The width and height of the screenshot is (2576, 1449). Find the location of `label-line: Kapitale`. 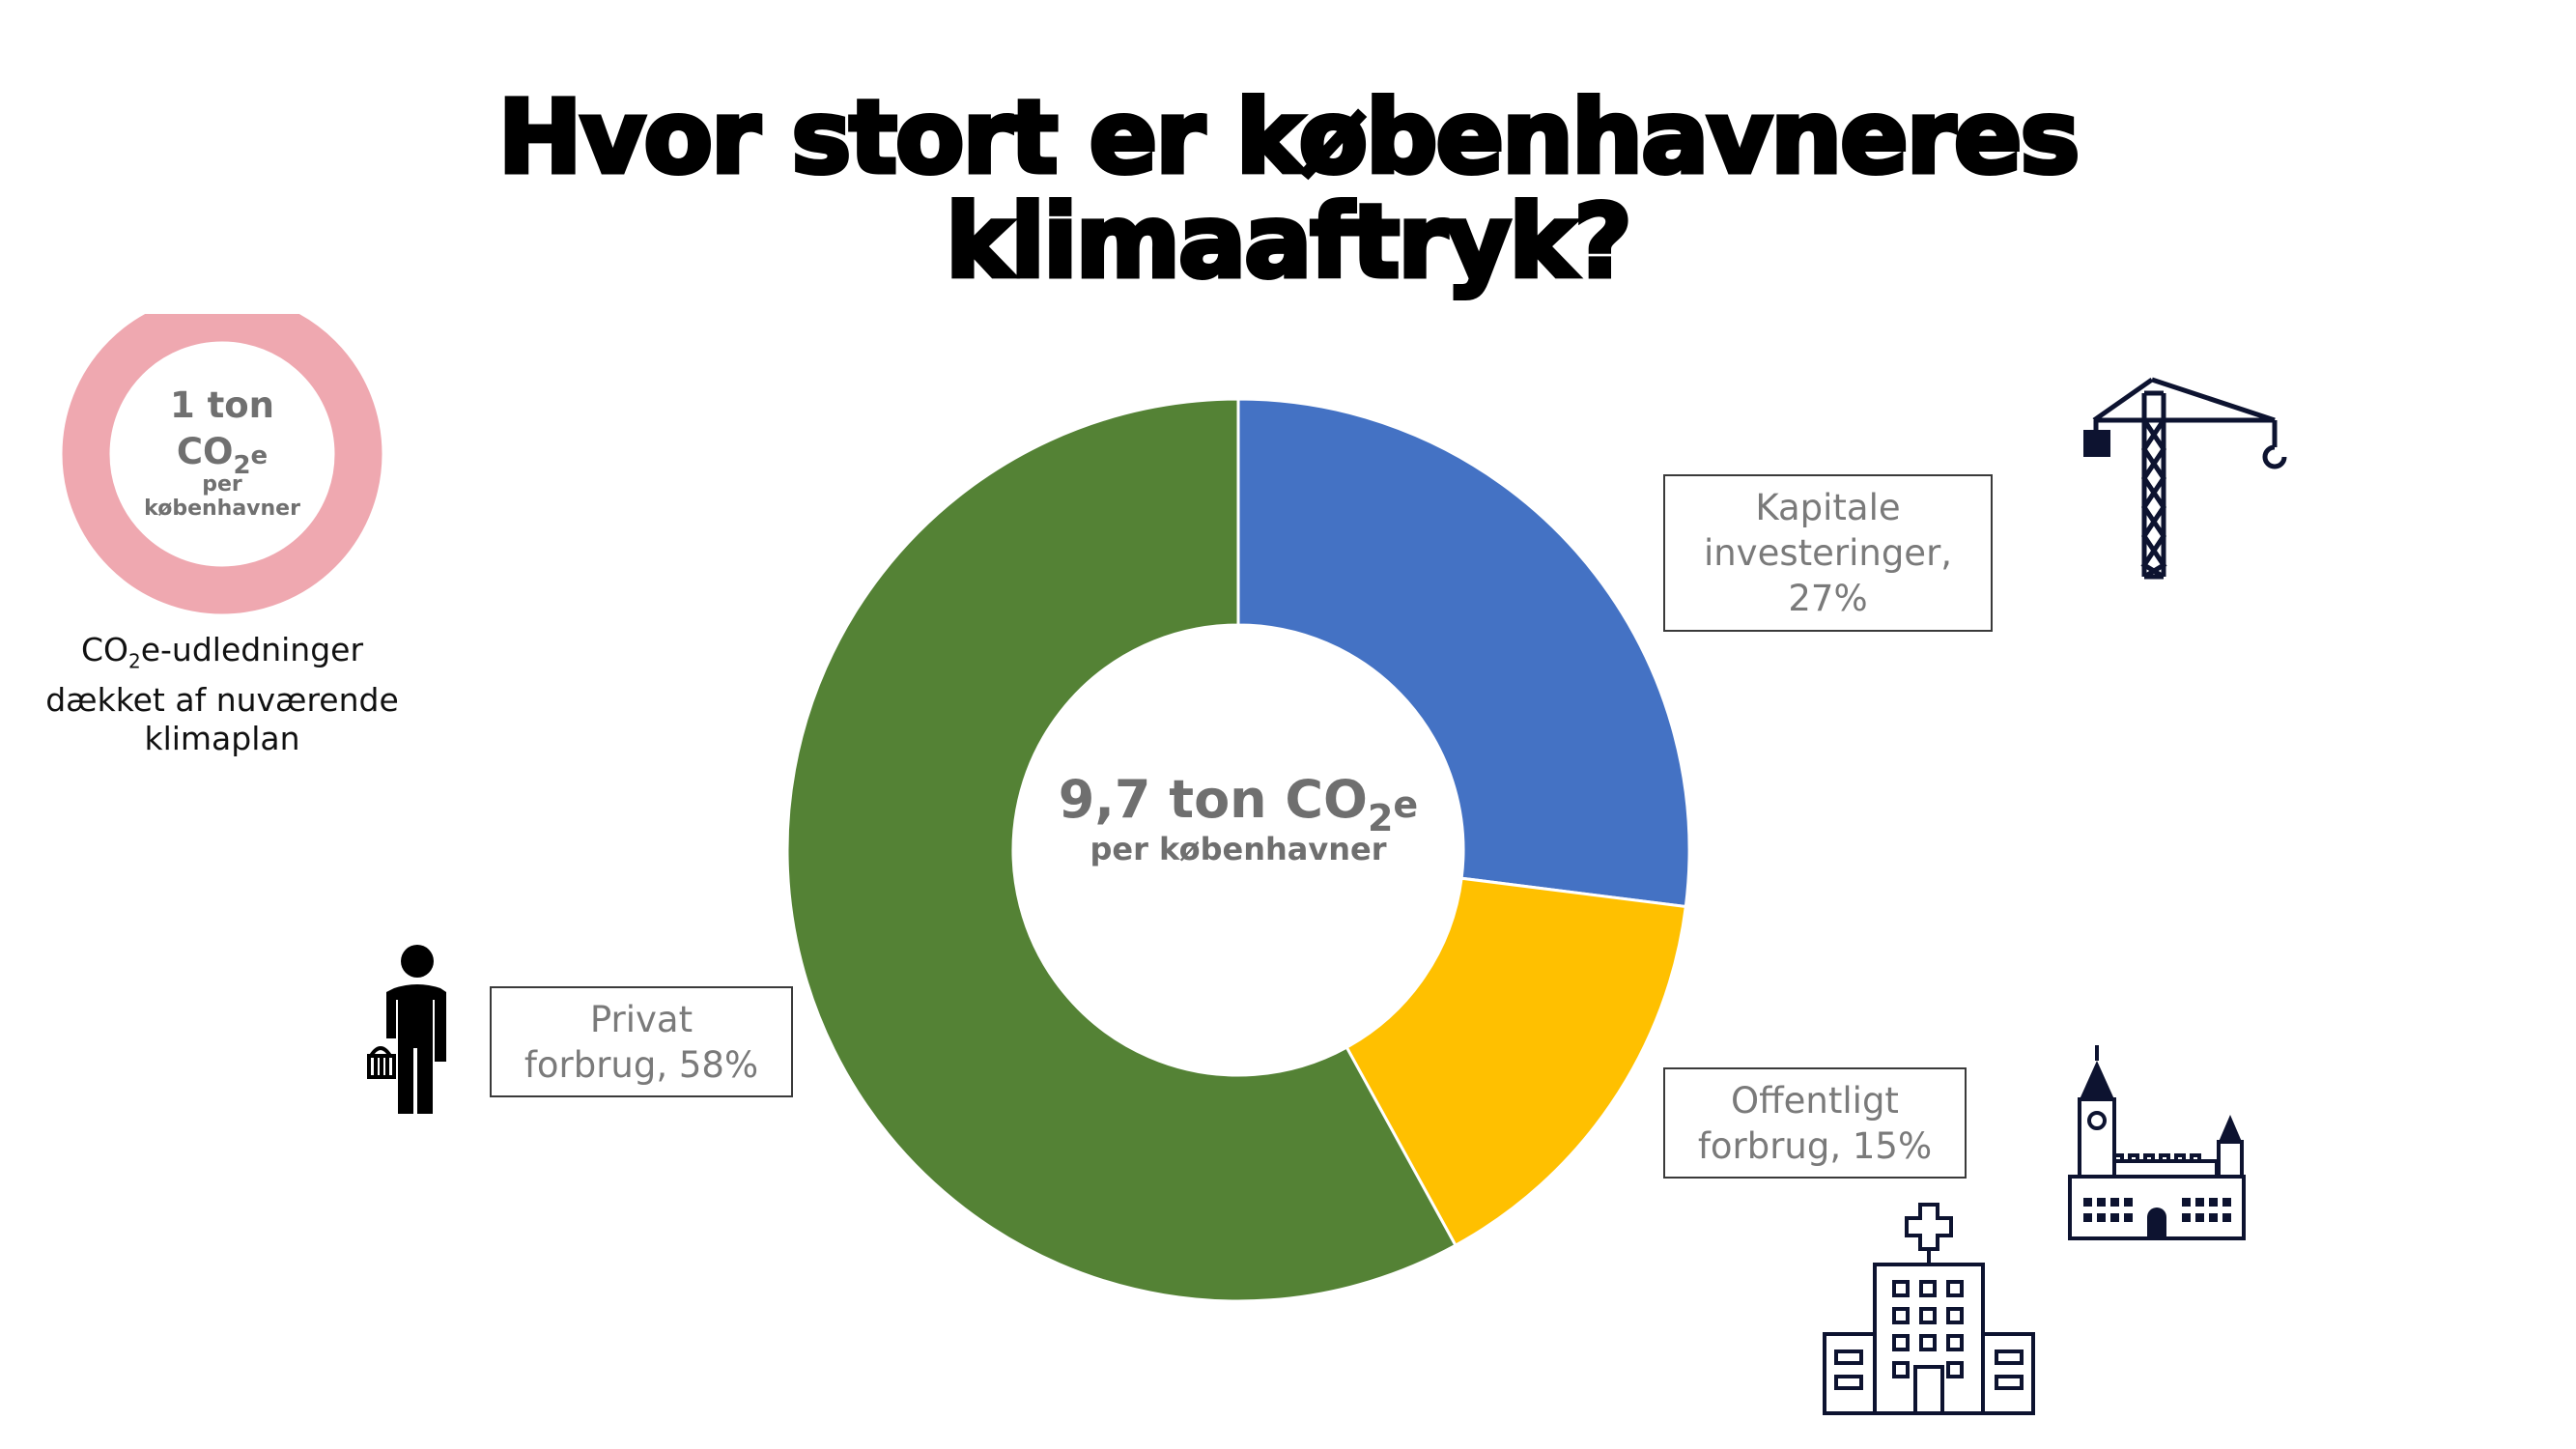

label-line: Kapitale is located at coordinates (1828, 507).